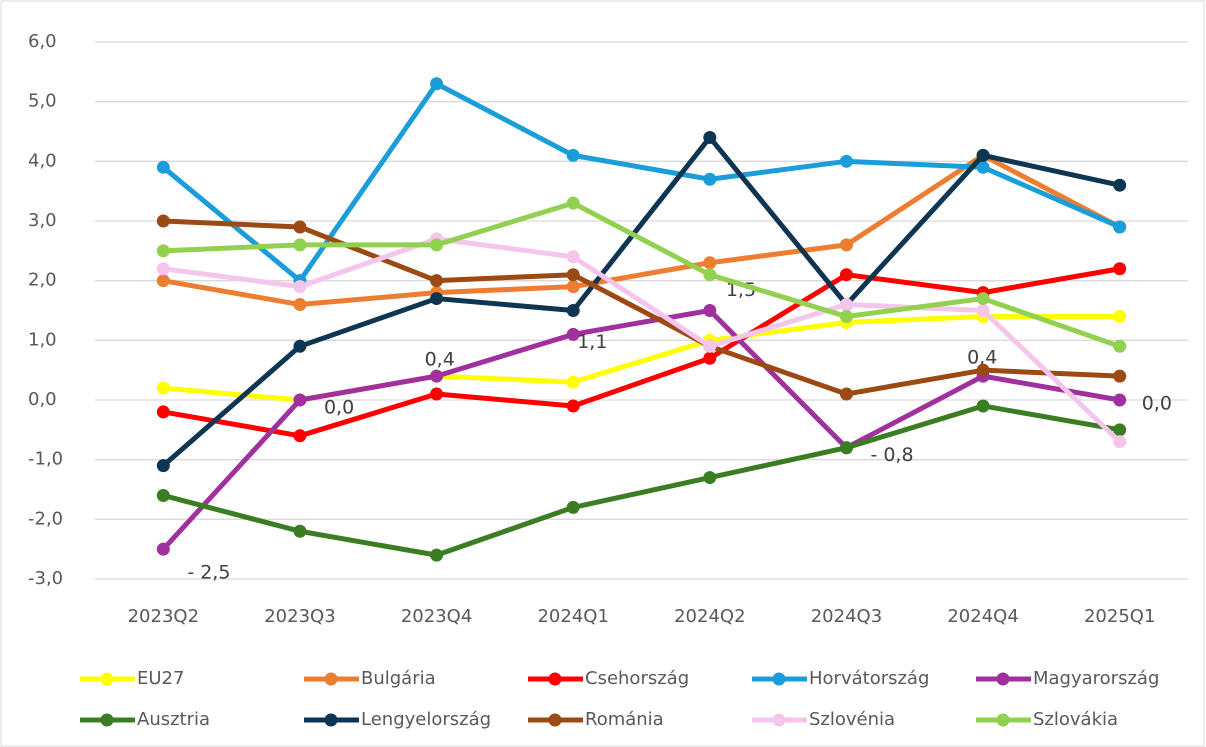  Describe the element at coordinates (42, 280) in the screenshot. I see `y-tick-label: 2,0` at that location.